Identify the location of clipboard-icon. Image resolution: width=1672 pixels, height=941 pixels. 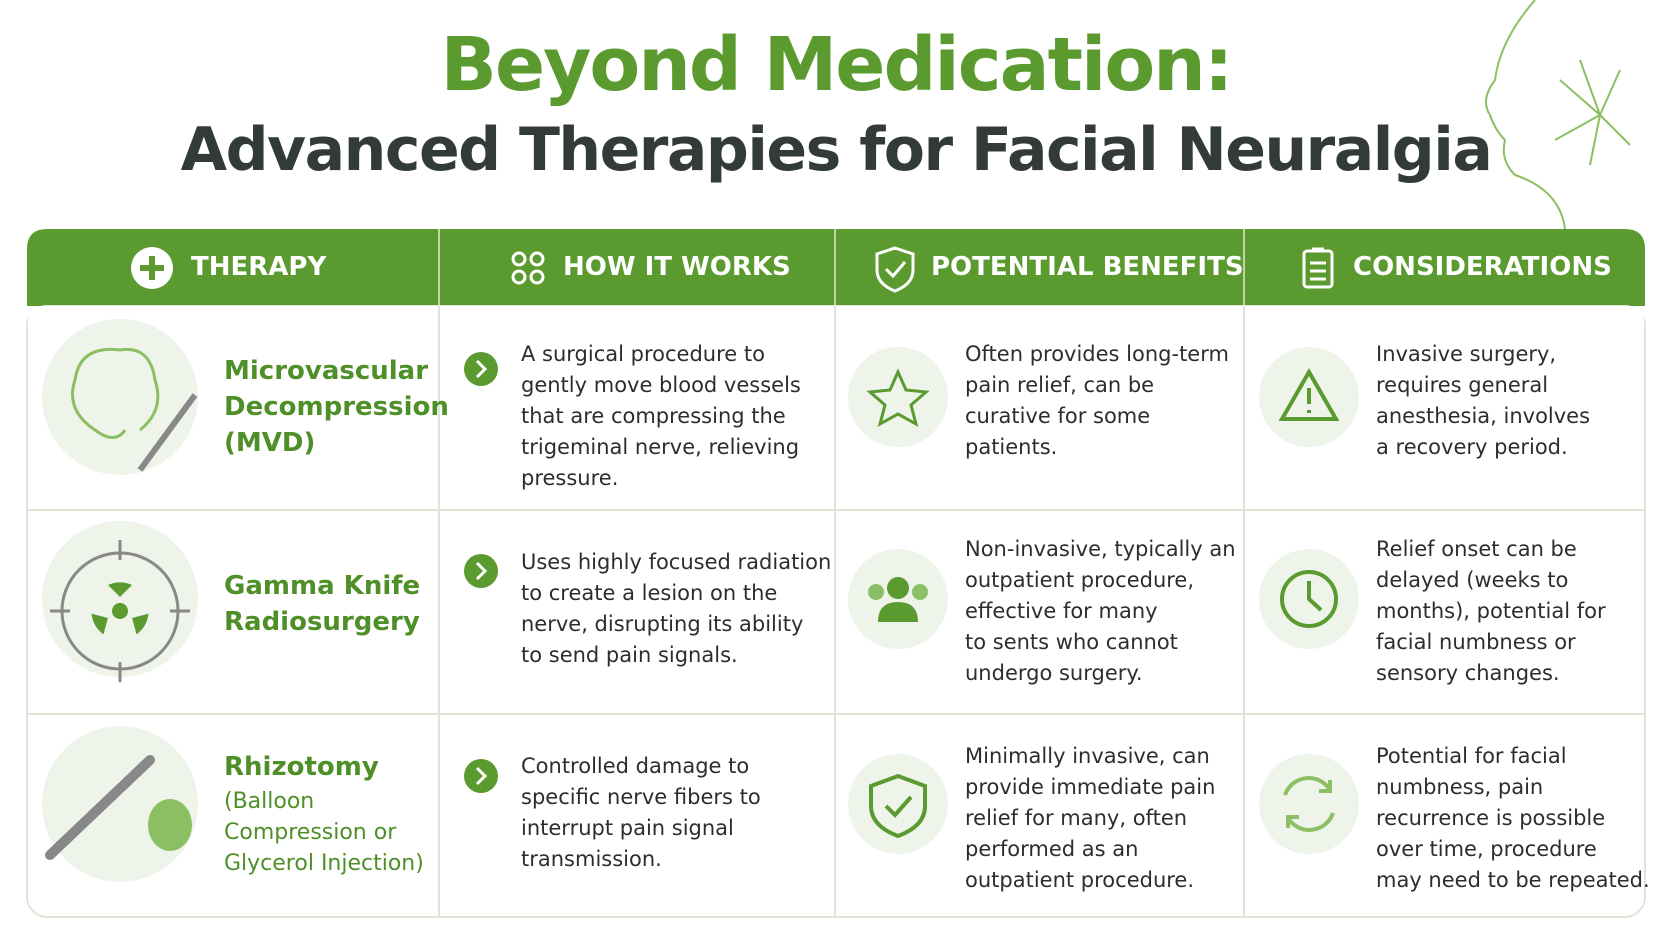
(1318, 269).